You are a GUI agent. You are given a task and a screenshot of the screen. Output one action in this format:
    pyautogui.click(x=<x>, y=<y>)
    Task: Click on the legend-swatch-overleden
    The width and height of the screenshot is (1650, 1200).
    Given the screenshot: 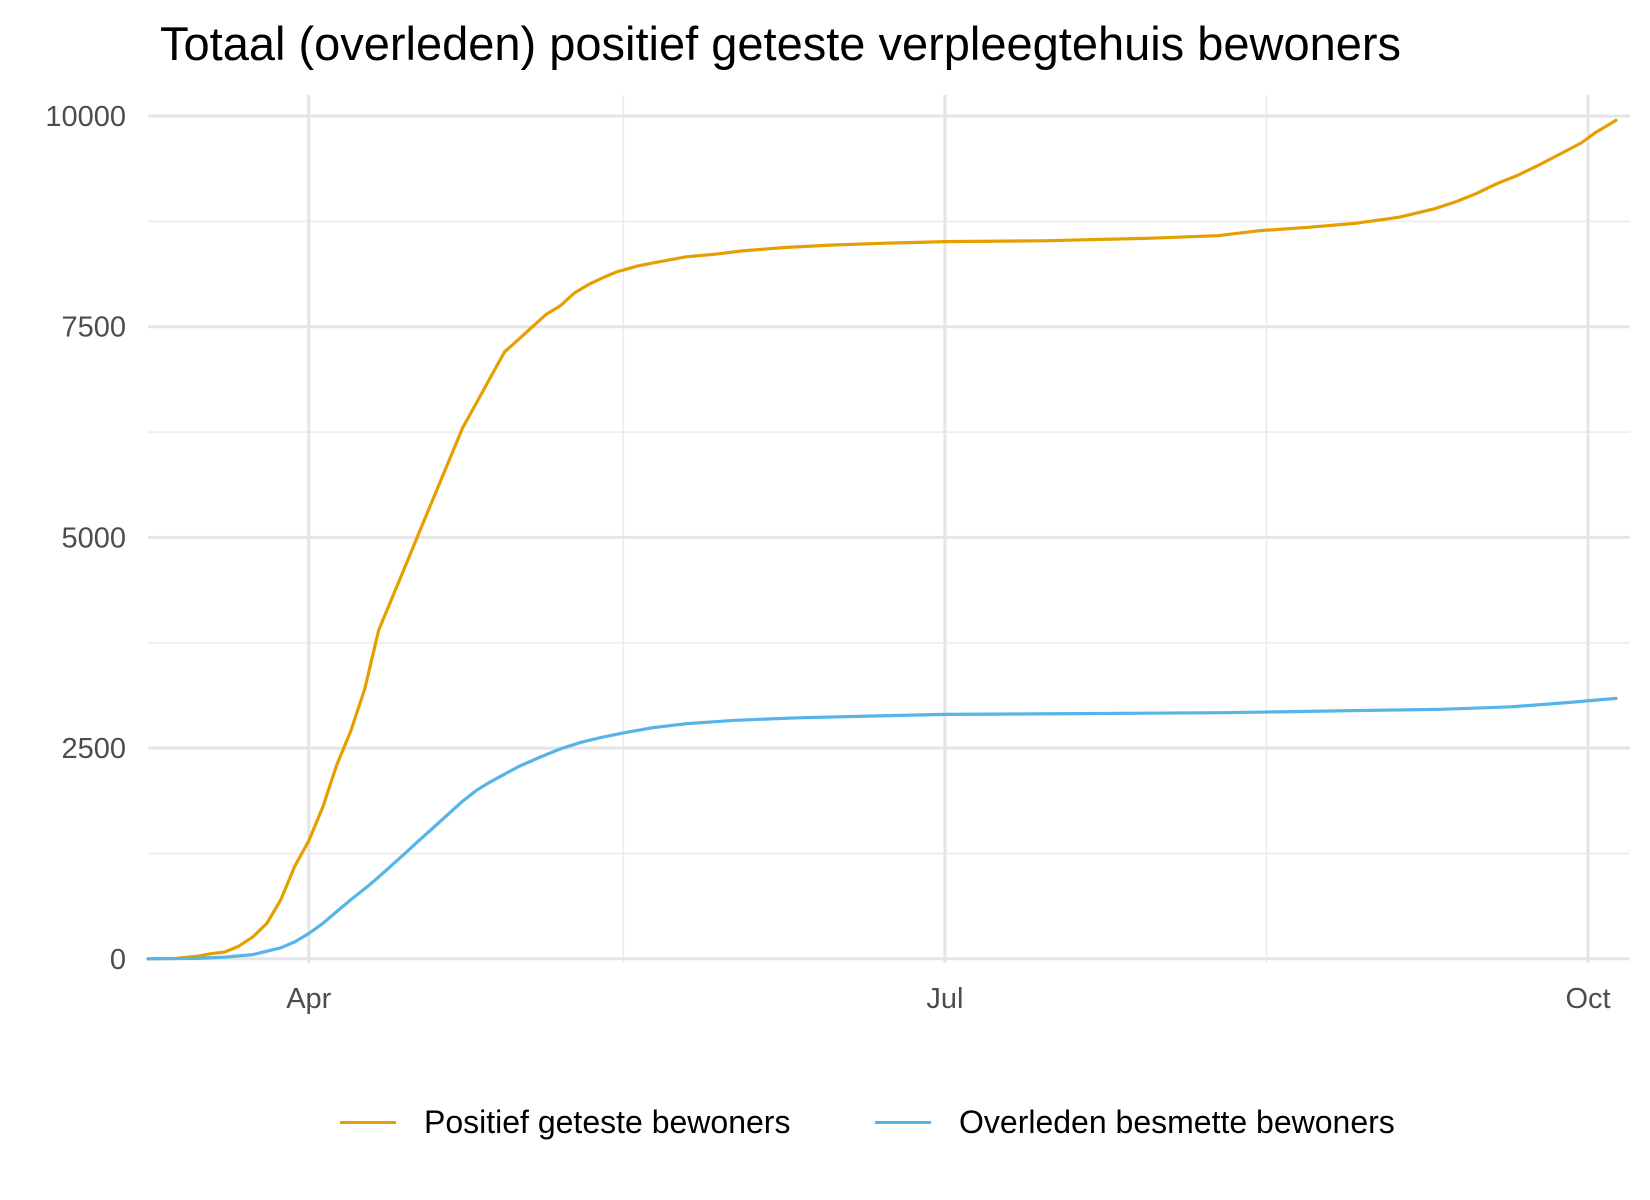 What is the action you would take?
    pyautogui.click(x=903, y=1122)
    